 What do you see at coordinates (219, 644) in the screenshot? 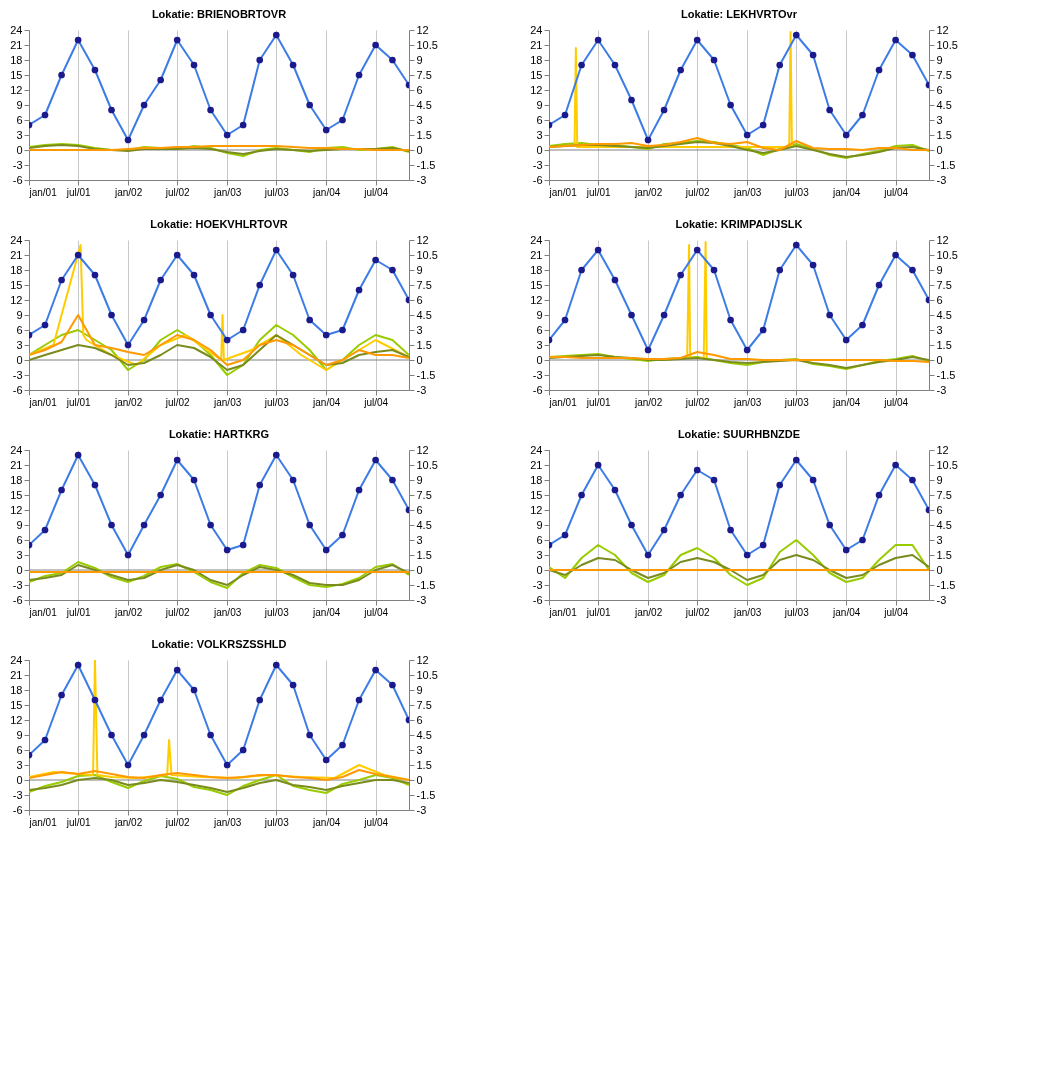
I see `chart-title: Lokatie: VOLKRSZSSHLD` at bounding box center [219, 644].